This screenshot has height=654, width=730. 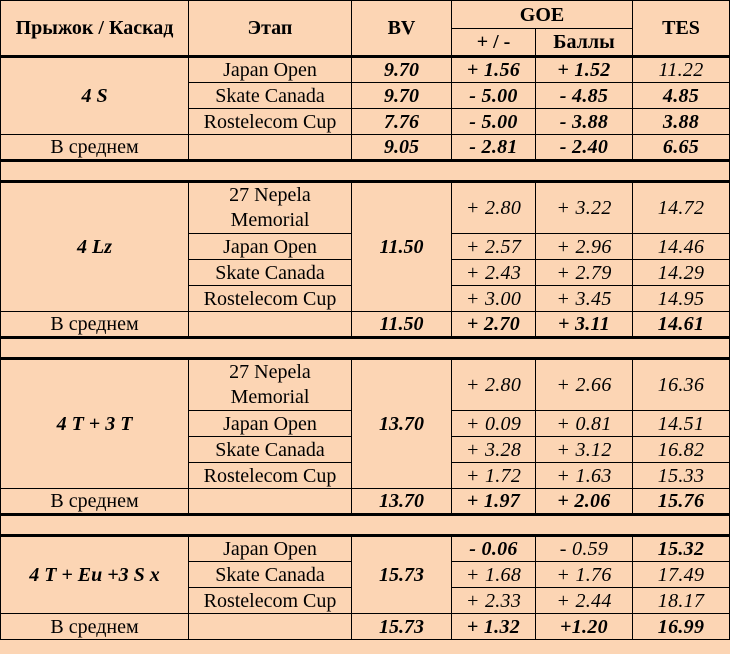 What do you see at coordinates (681, 95) in the screenshot?
I see `tes-value: 4.85` at bounding box center [681, 95].